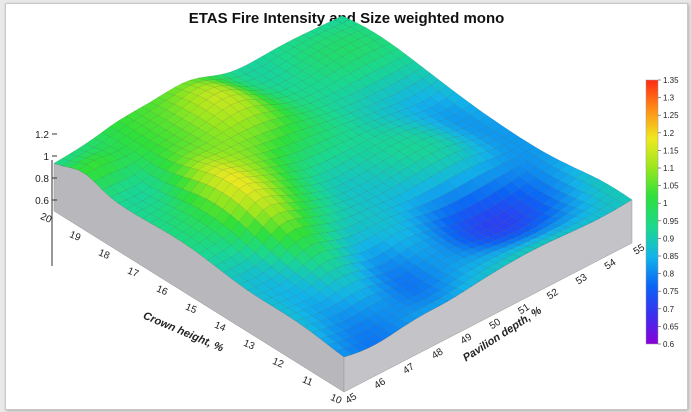 The image size is (691, 412). What do you see at coordinates (669, 309) in the screenshot?
I see `colorbar-tick-label: 0.7` at bounding box center [669, 309].